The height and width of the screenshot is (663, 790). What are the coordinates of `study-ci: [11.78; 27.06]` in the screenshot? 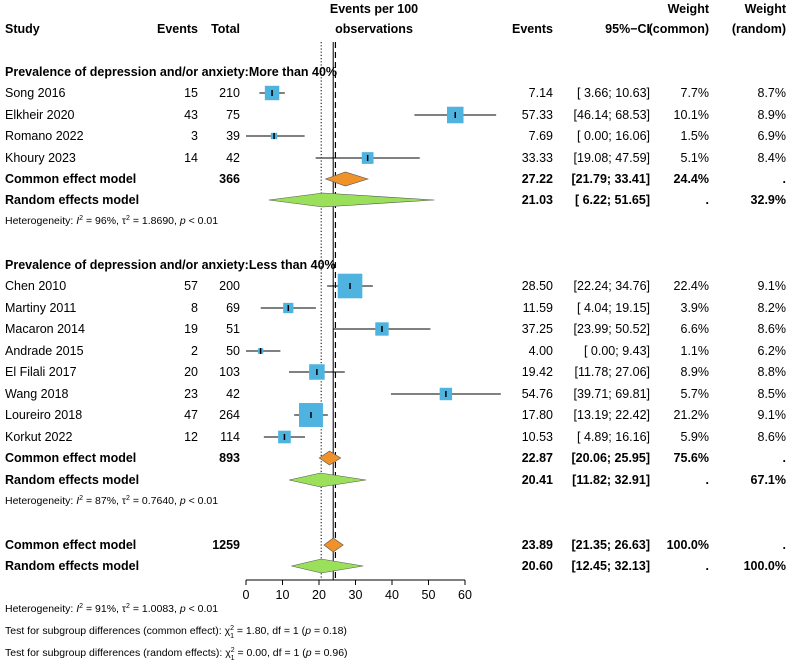 It's located at (612, 372).